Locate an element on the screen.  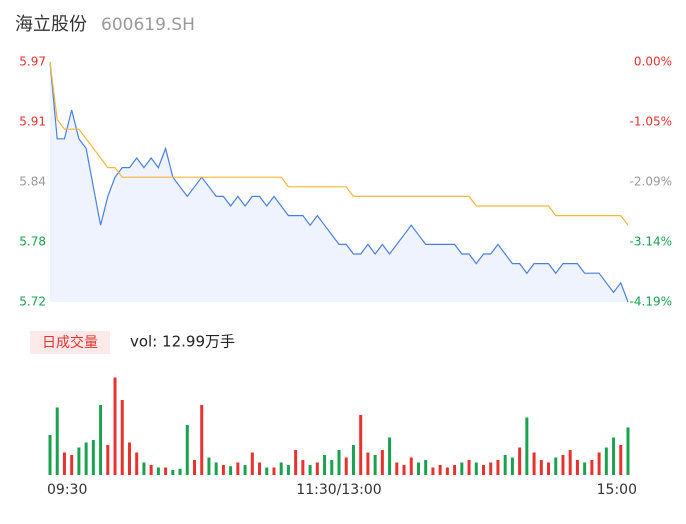
y-tick-label: 5.78 is located at coordinates (32, 242).